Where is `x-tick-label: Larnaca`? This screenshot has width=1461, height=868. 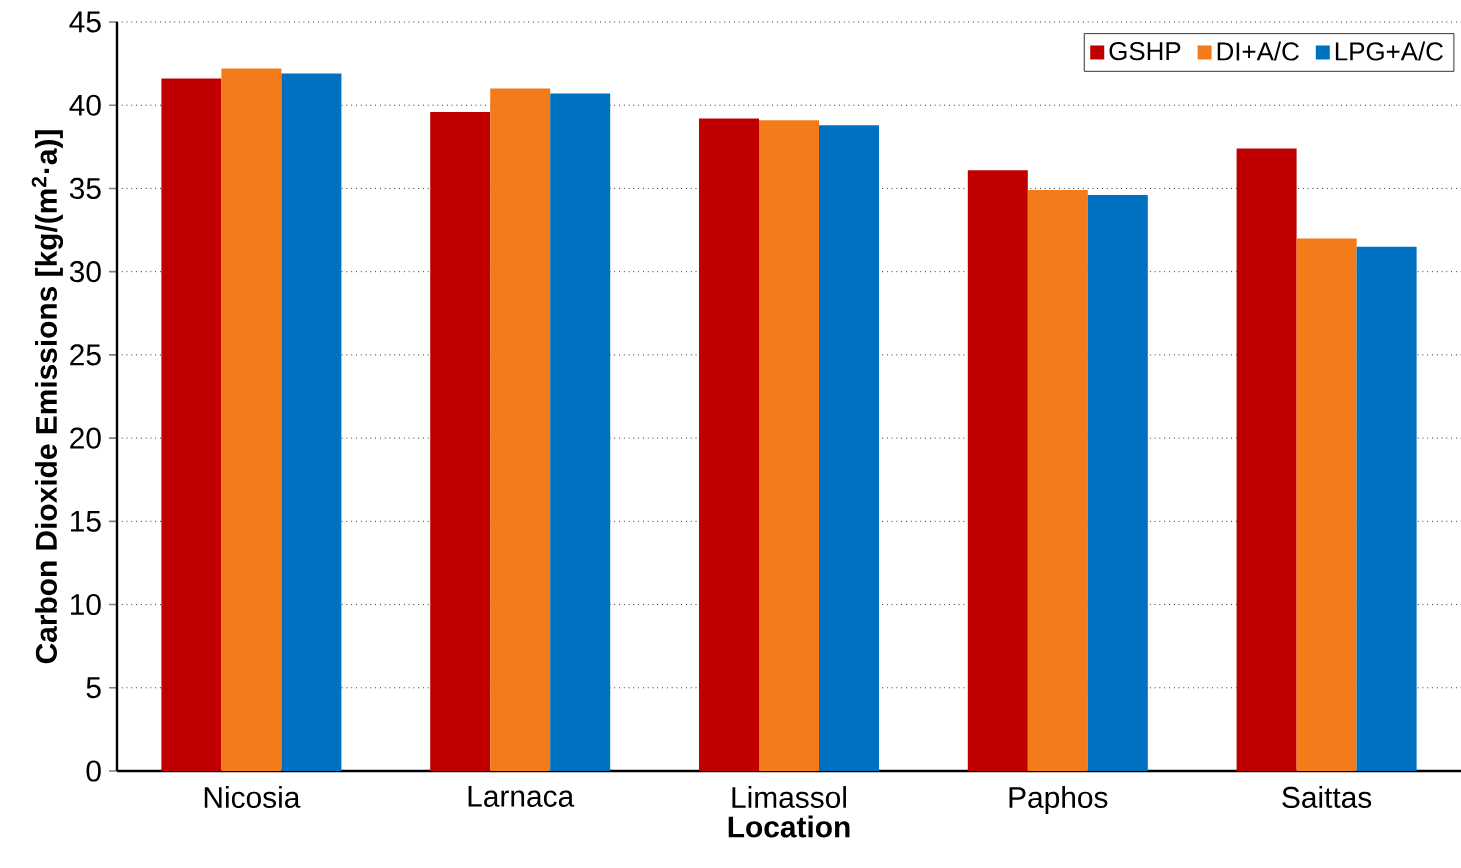 x-tick-label: Larnaca is located at coordinates (521, 796).